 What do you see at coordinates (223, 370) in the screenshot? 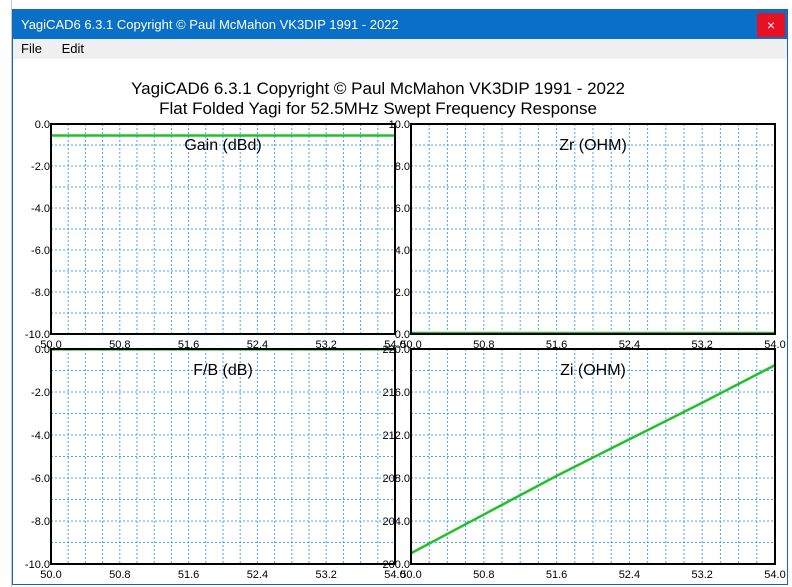
I see `chart-title: F/B (dB)` at bounding box center [223, 370].